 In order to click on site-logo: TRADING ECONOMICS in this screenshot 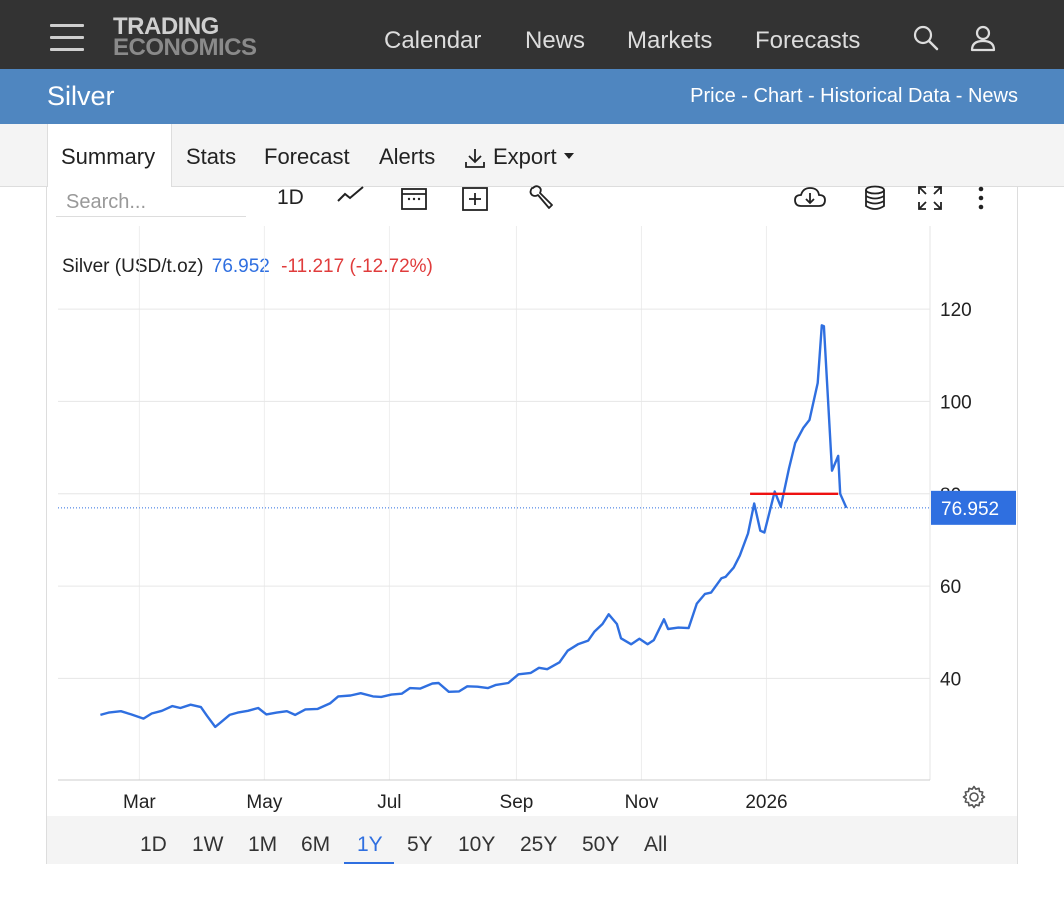, I will do `click(185, 37)`.